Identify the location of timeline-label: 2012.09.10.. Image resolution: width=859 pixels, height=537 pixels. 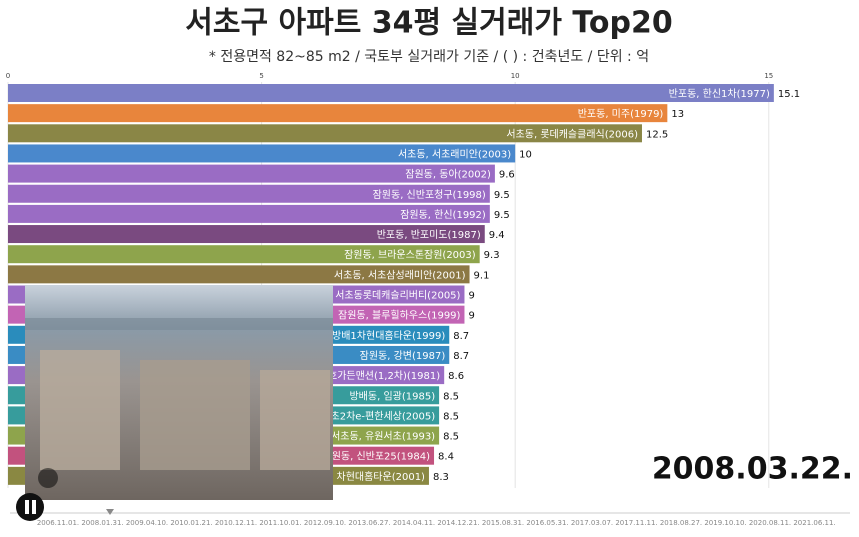
(325, 523).